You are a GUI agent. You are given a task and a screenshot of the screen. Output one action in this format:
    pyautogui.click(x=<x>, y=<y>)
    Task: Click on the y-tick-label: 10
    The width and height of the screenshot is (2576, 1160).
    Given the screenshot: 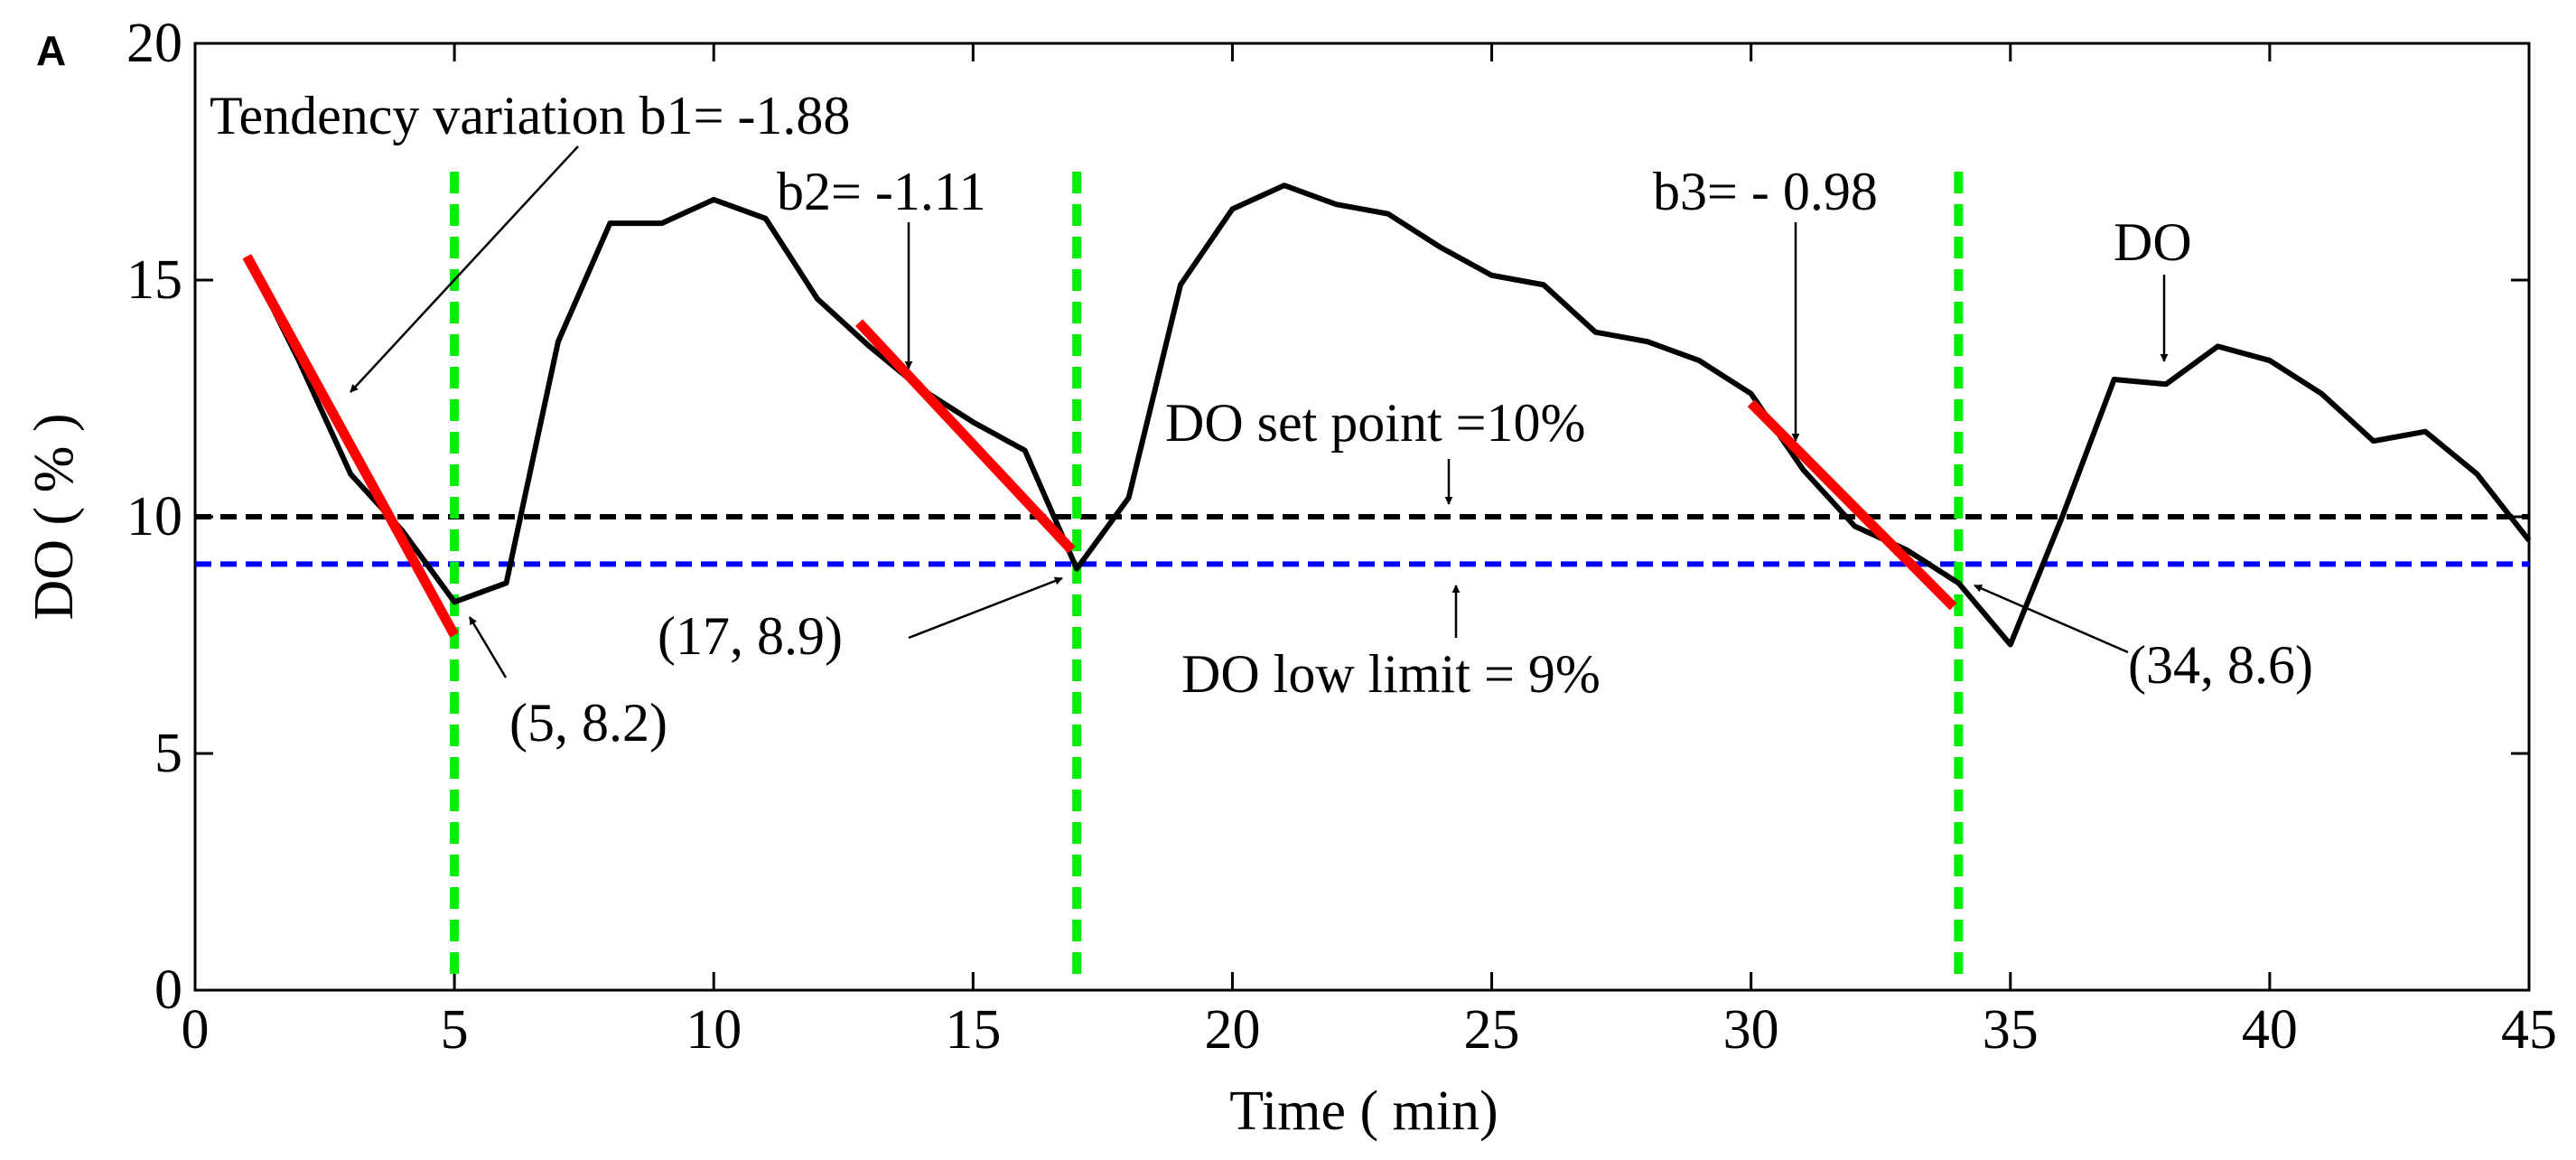 What is the action you would take?
    pyautogui.click(x=154, y=517)
    